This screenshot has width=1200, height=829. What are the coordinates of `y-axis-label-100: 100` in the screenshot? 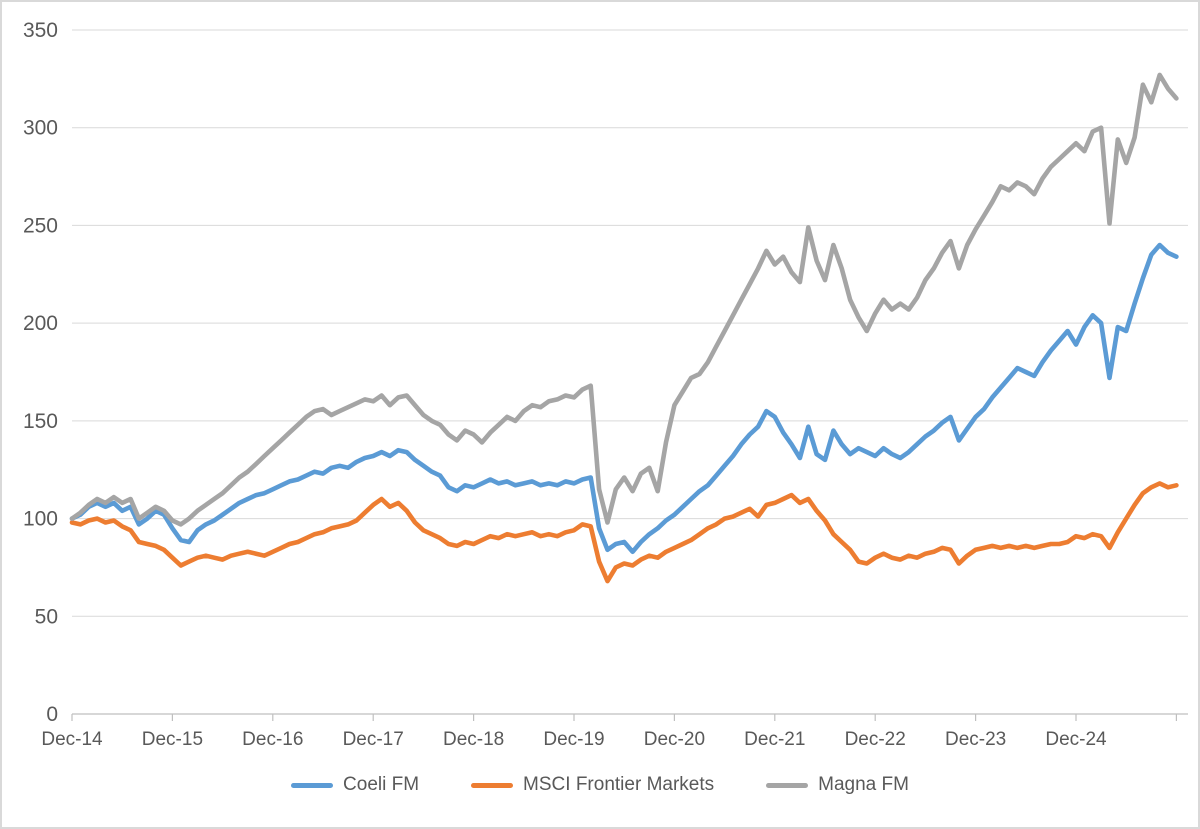 It's located at (40, 519).